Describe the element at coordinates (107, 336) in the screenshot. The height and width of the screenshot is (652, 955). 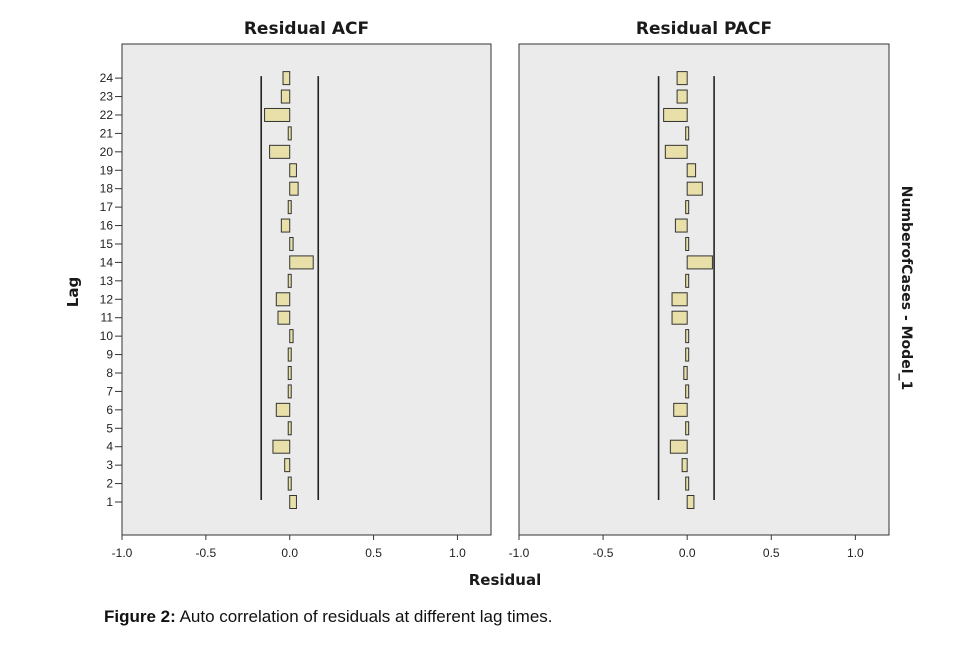
I see `y-tick-label: 10` at that location.